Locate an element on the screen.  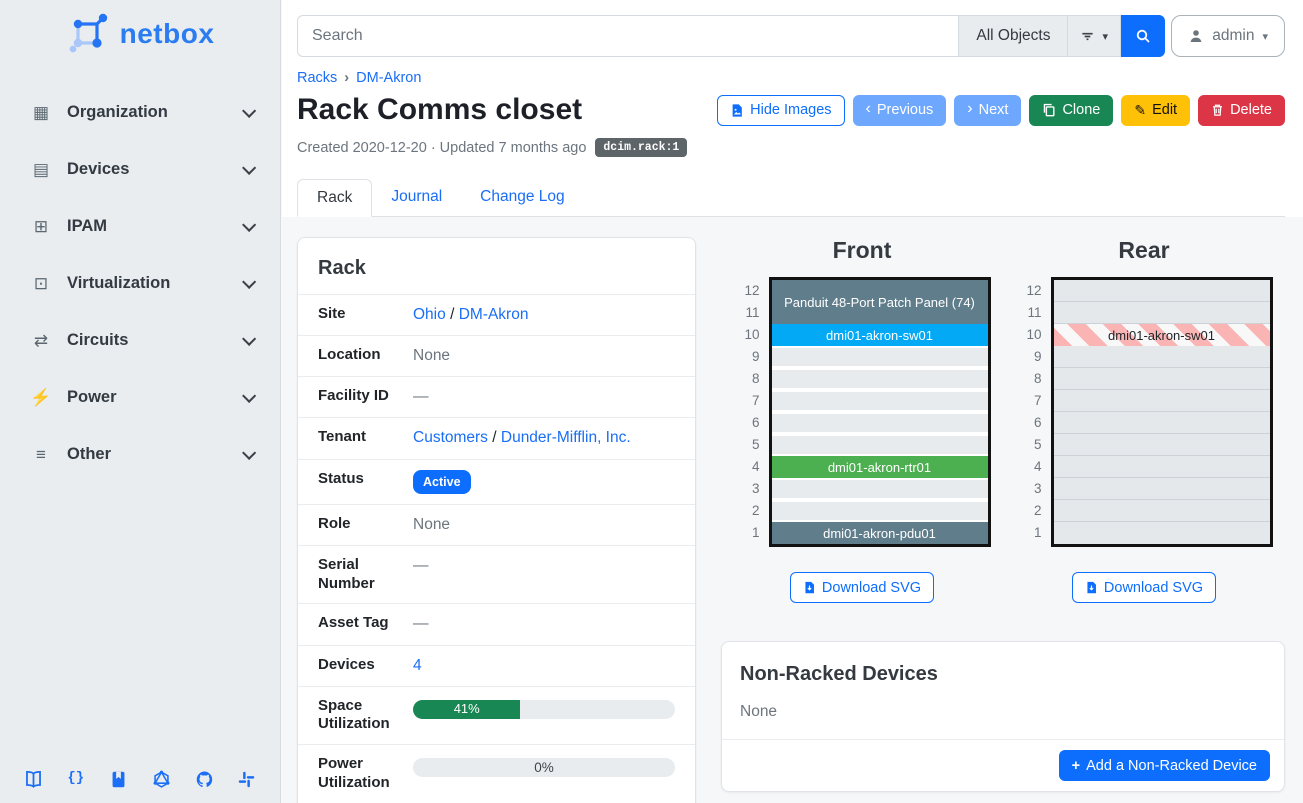
tab-rack: Rack is located at coordinates (335, 198).